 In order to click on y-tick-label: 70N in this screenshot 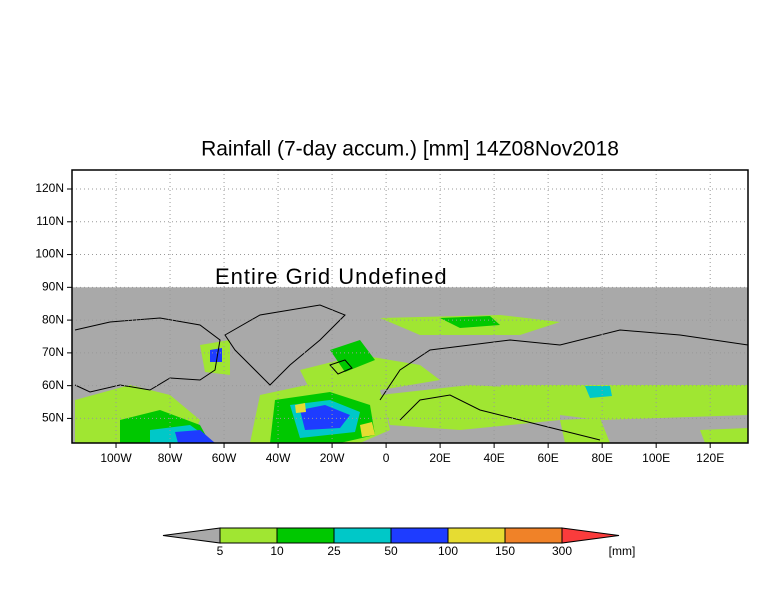, I will do `click(53, 352)`.